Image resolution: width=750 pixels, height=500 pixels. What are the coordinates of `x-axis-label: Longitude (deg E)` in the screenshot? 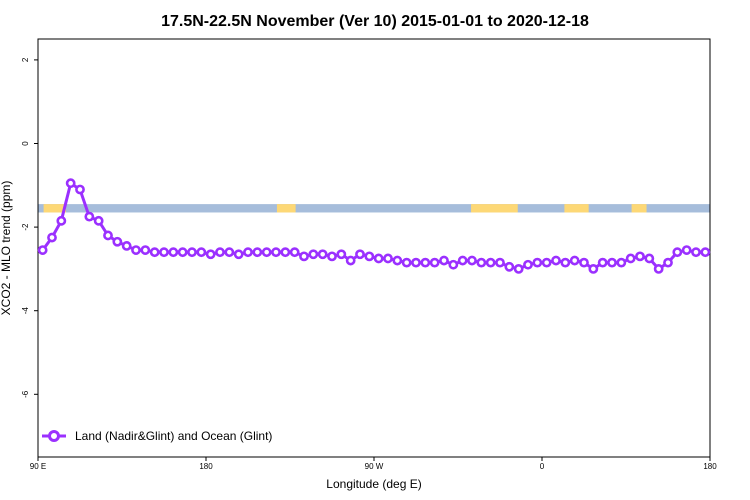 It's located at (373, 484).